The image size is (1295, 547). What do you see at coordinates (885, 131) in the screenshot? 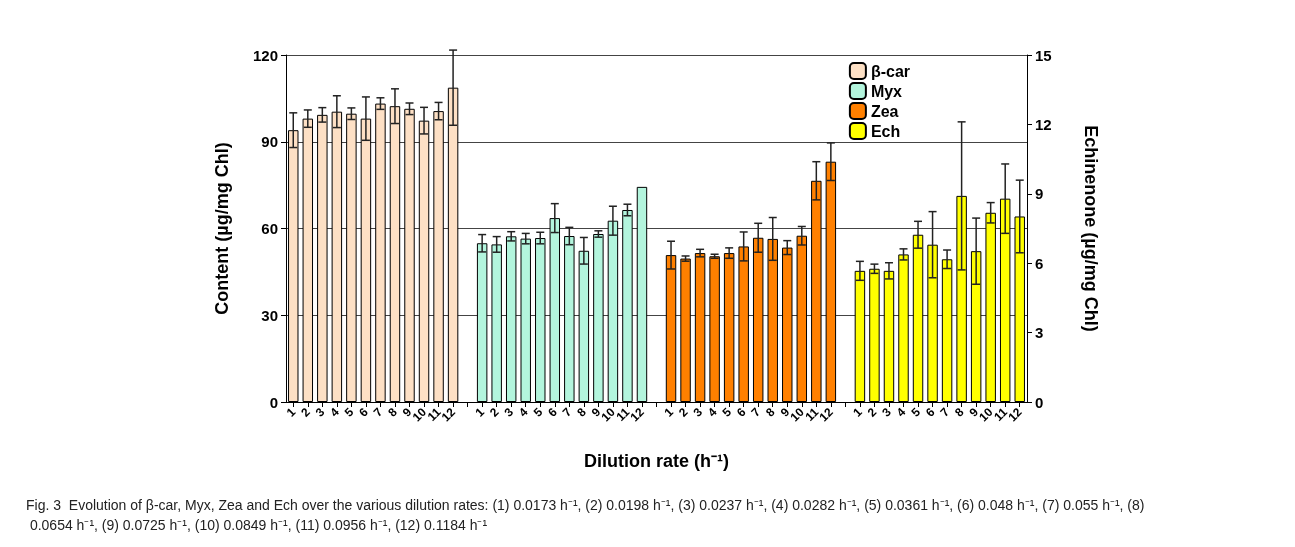
I see `legend-label: Ech` at bounding box center [885, 131].